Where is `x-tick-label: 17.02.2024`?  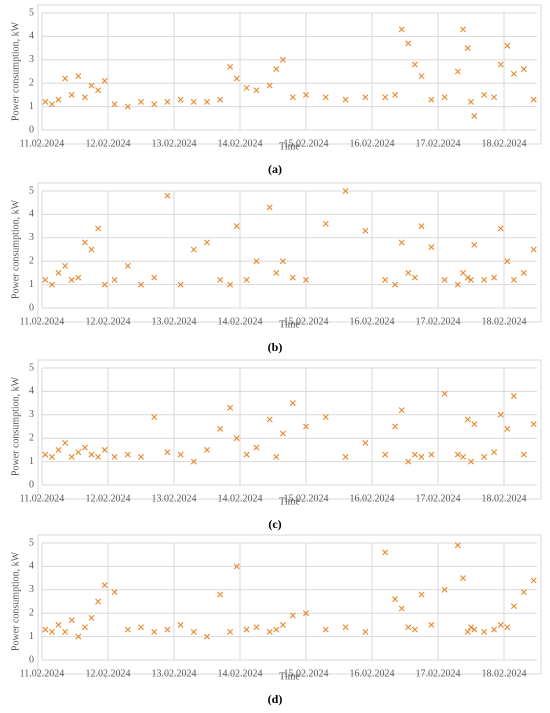 x-tick-label: 17.02.2024 is located at coordinates (438, 321).